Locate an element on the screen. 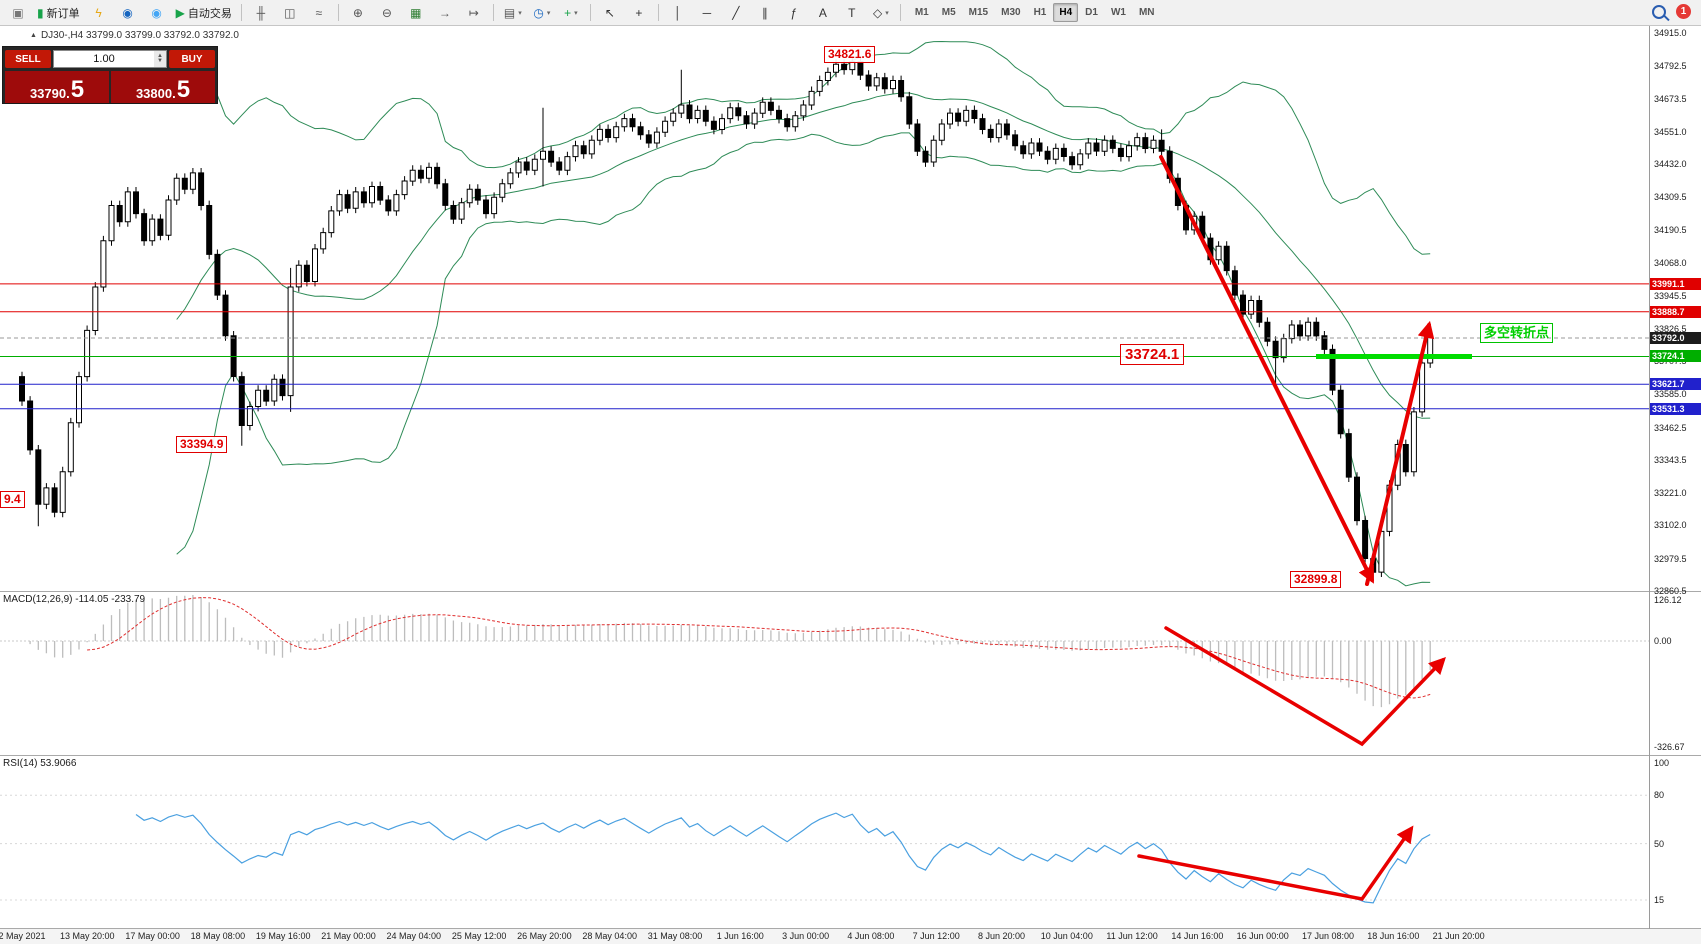  timeframe-h1: H1 is located at coordinates (1040, 12).